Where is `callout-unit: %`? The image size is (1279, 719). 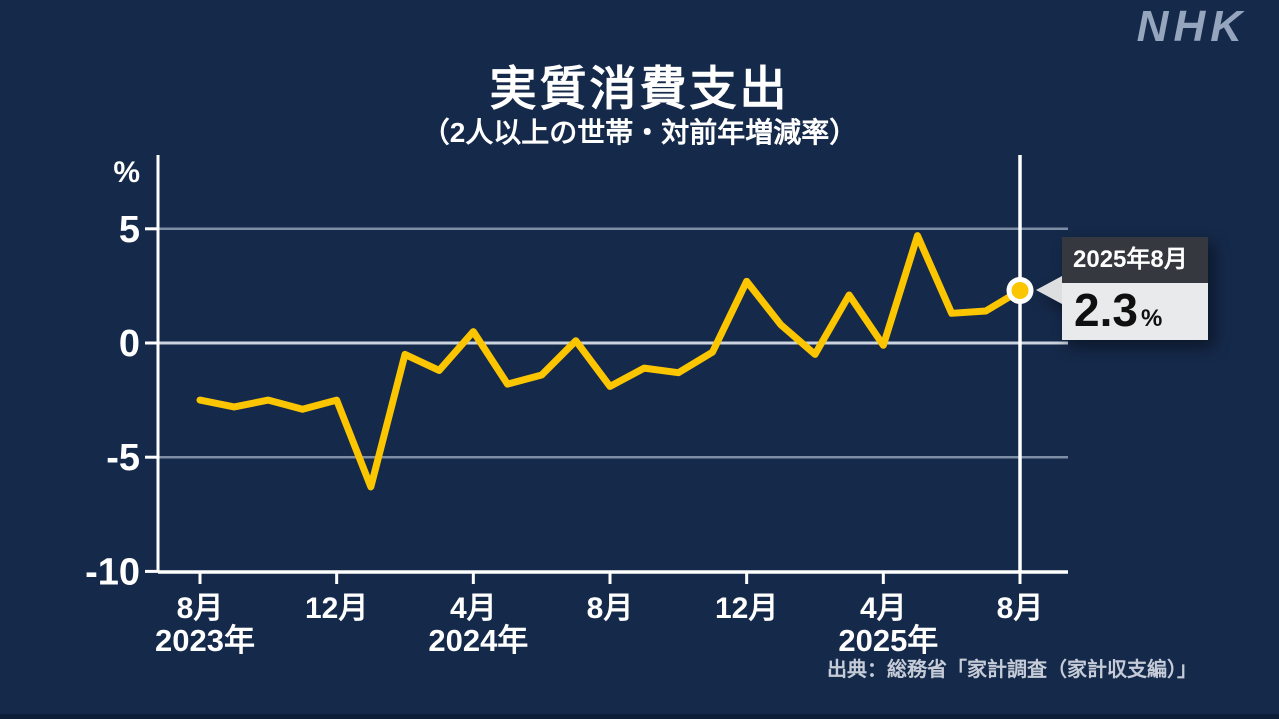
callout-unit: % is located at coordinates (1151, 318).